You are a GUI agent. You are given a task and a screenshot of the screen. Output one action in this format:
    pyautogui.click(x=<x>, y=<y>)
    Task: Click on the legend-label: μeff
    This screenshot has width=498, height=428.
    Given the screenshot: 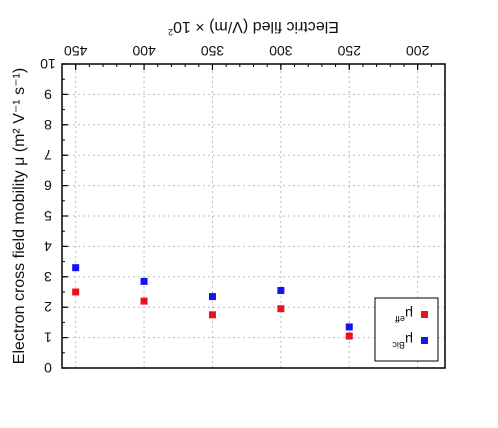 What is the action you would take?
    pyautogui.click(x=404, y=315)
    